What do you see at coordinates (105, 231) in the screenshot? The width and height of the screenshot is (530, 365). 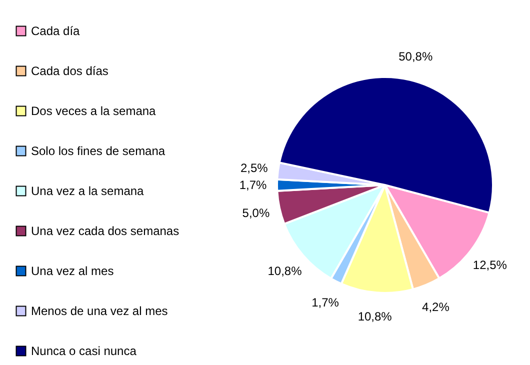 I see `legend-label: Una vez cada dos semanas` at bounding box center [105, 231].